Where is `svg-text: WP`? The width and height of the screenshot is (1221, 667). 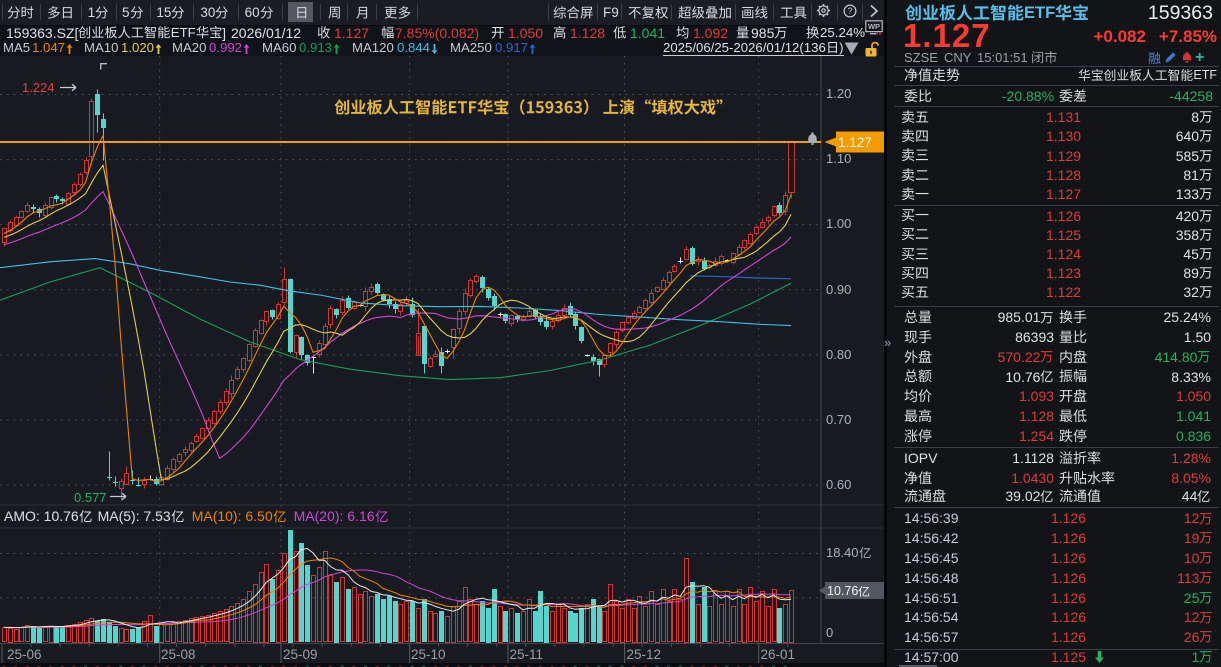
svg-text: WP is located at coordinates (874, 26).